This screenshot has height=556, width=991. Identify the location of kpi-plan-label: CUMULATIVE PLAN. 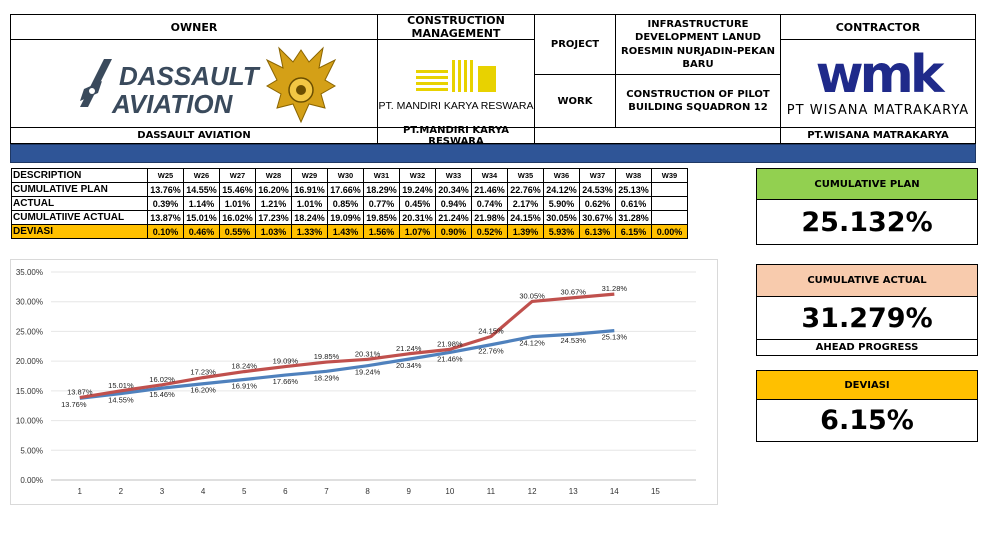
(867, 184).